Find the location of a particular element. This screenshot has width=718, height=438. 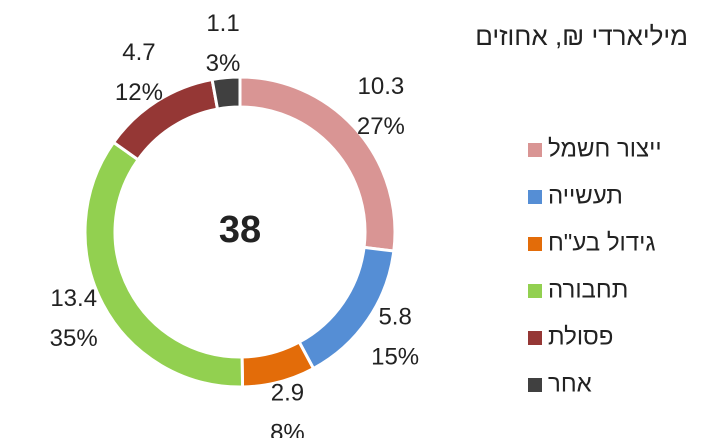

percent-label: 12% is located at coordinates (139, 92).